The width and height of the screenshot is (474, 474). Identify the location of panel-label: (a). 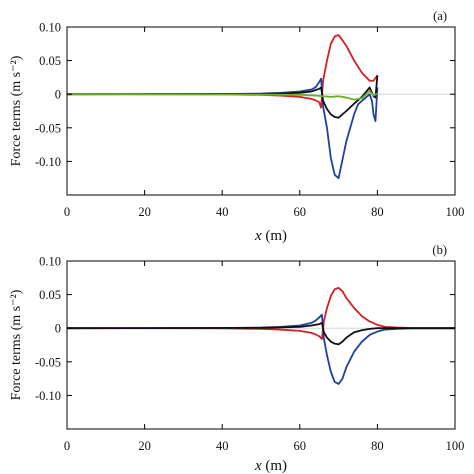
(440, 16).